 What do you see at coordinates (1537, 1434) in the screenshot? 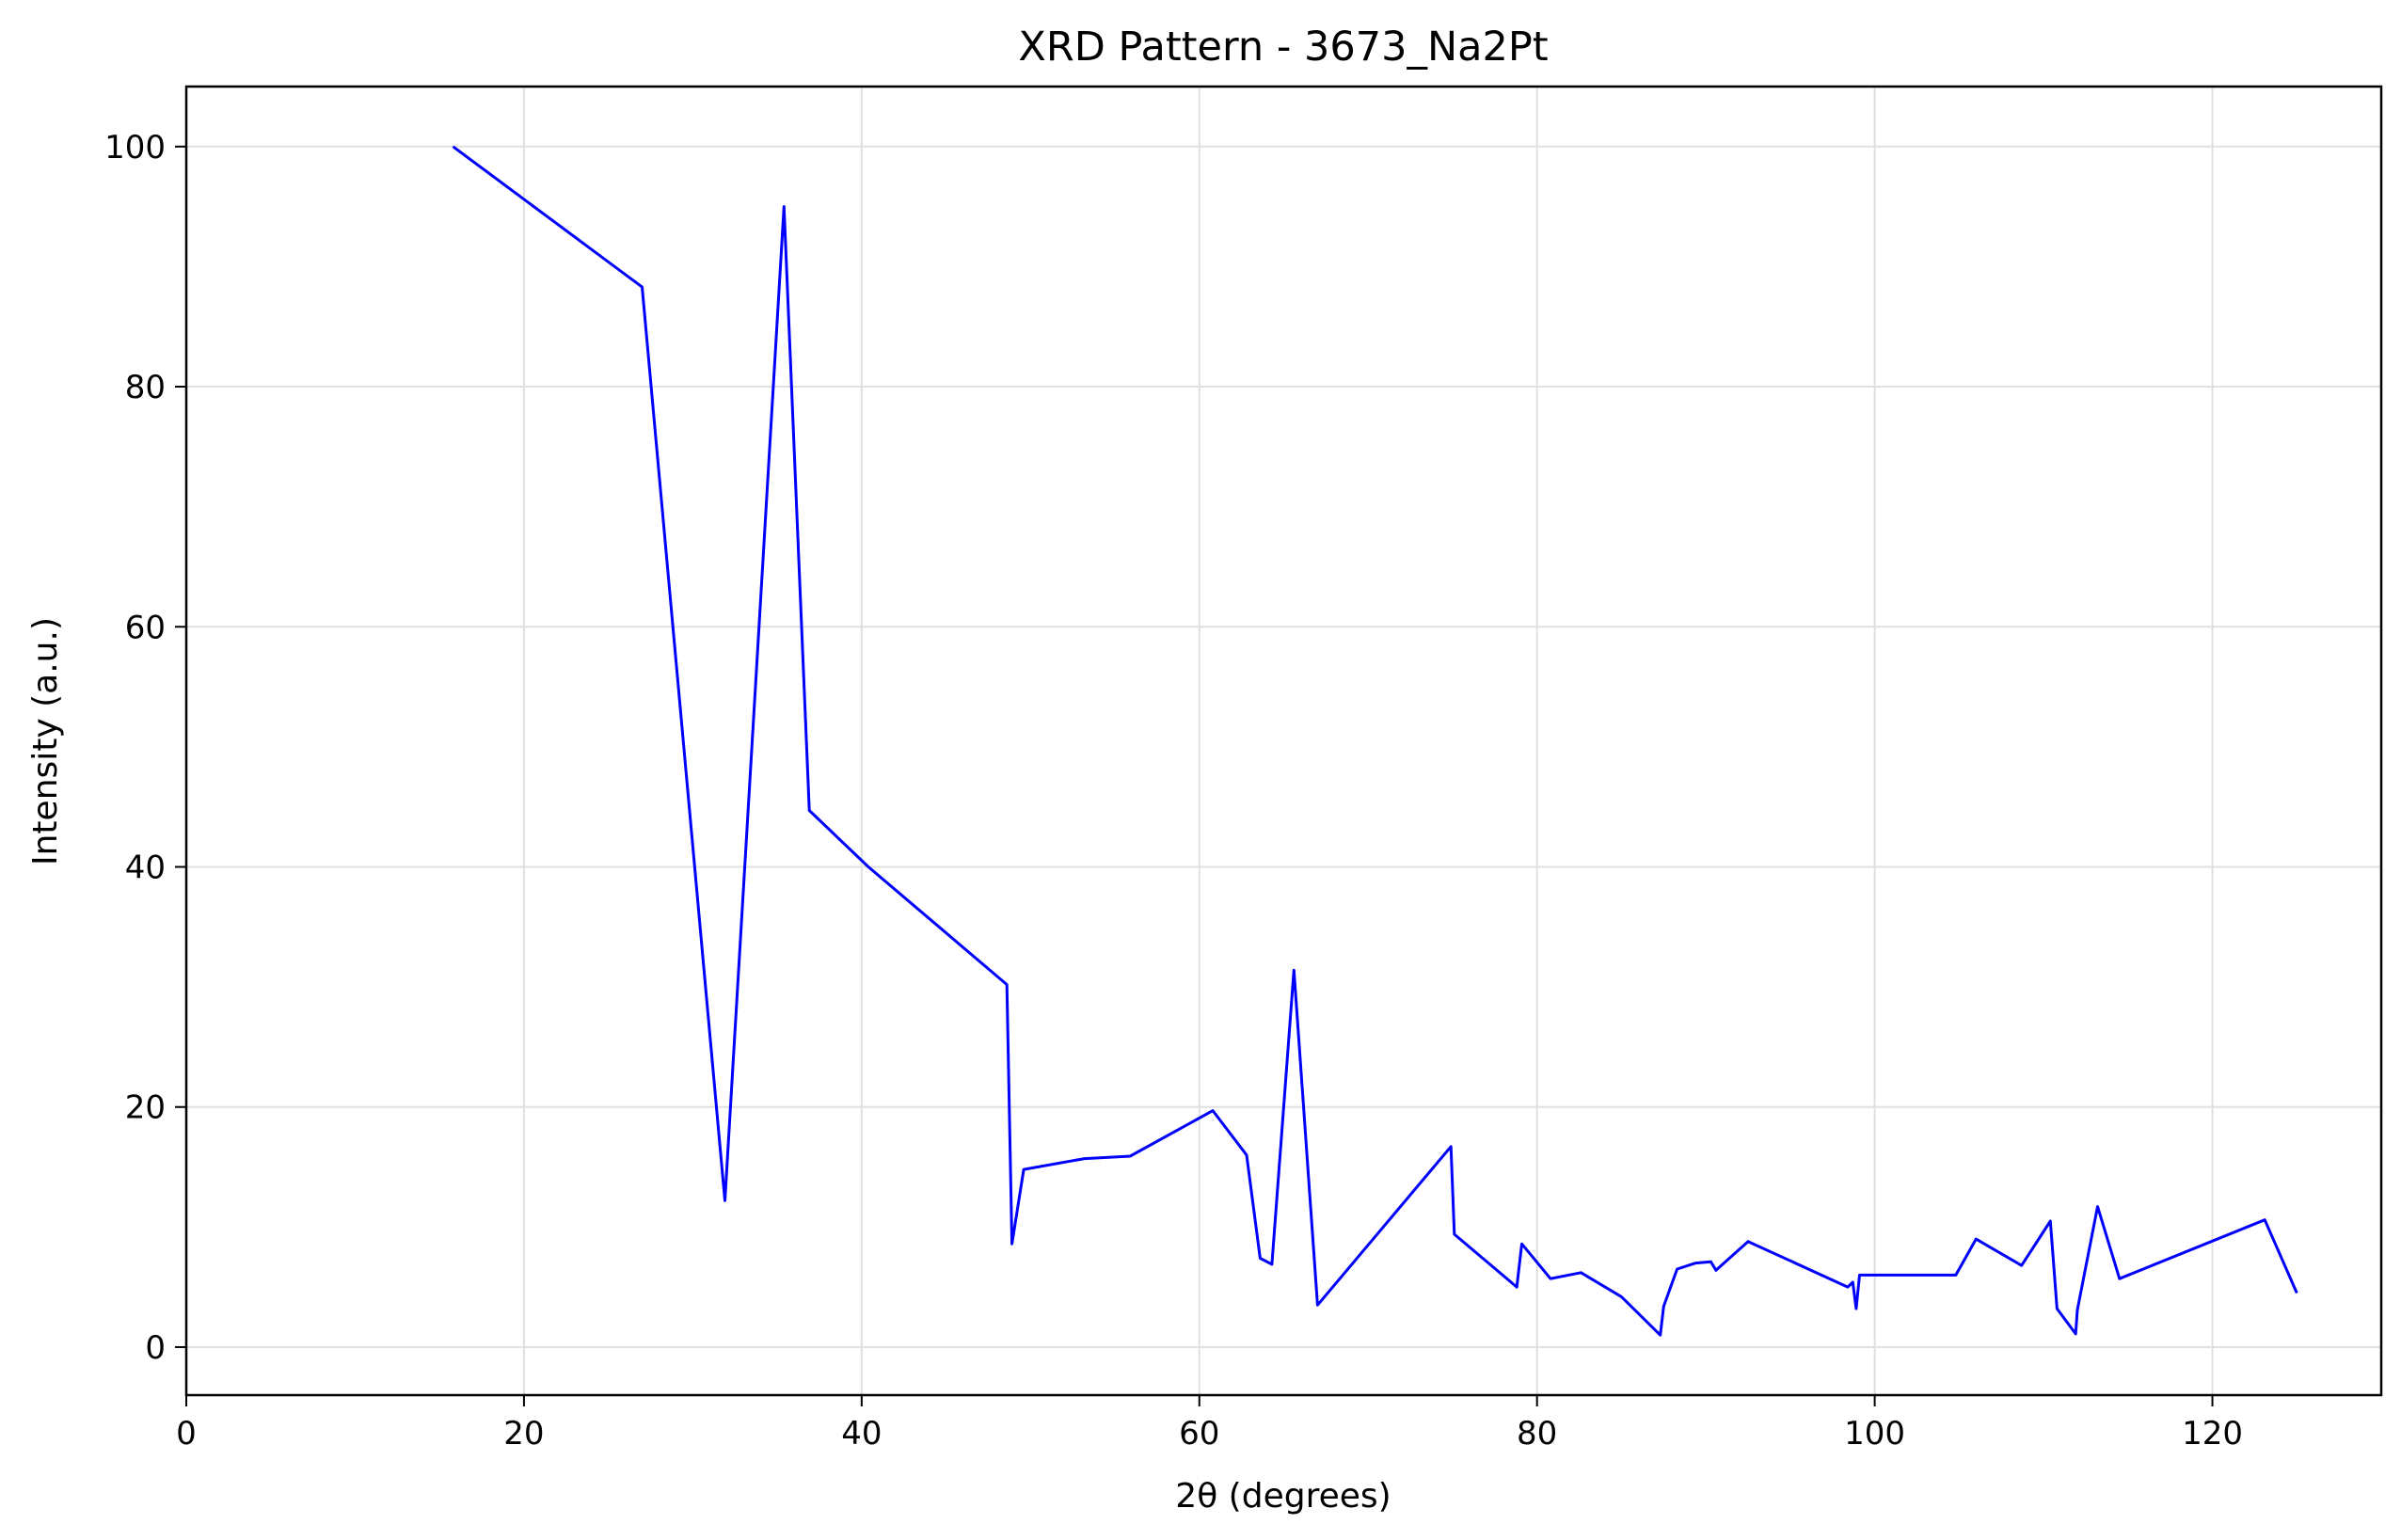
I see `x-tick-label: 80` at bounding box center [1537, 1434].